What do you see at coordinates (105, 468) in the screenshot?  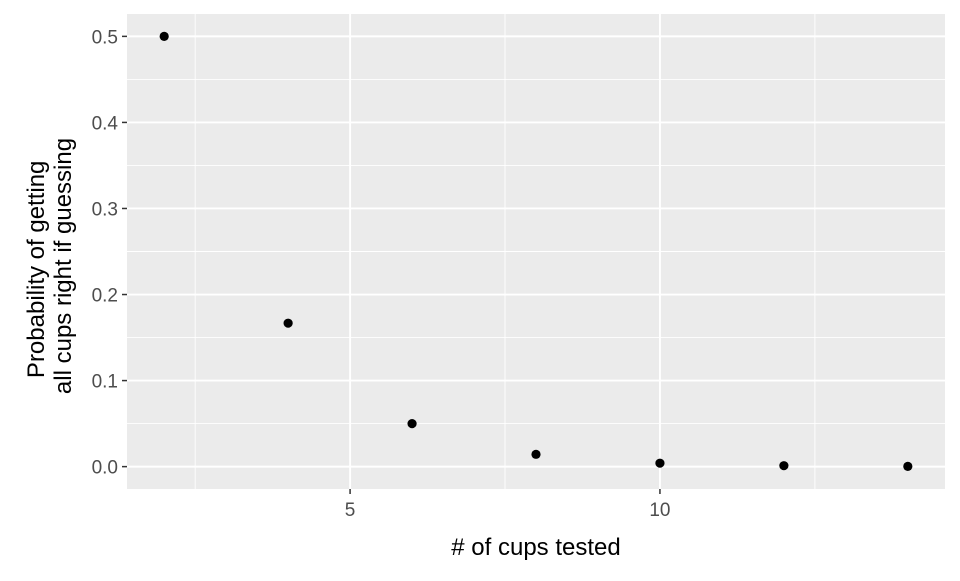 I see `y-tick-label: 0.0` at bounding box center [105, 468].